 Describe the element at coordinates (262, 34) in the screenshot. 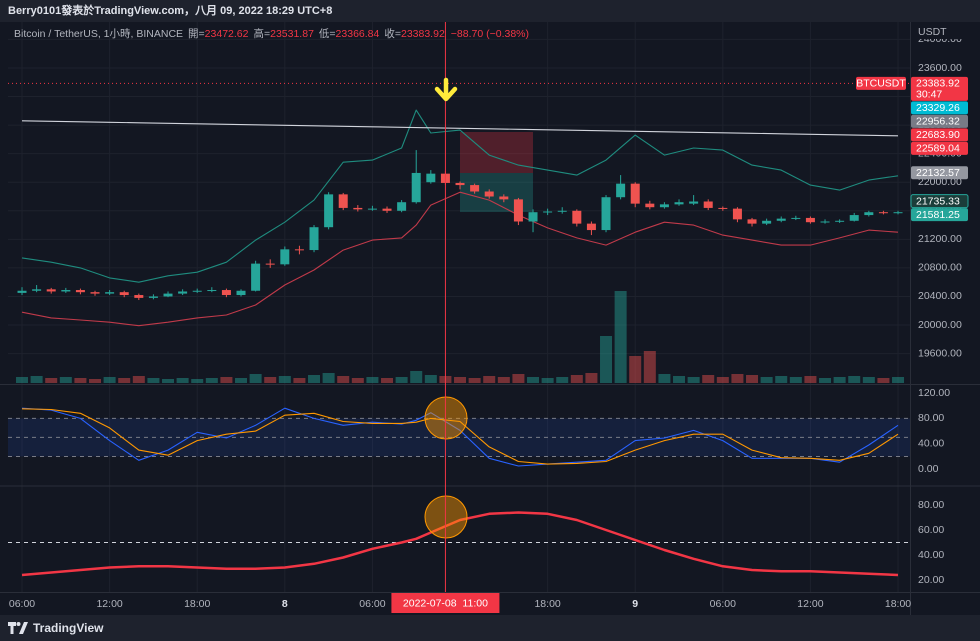

I see `legend-label: 高=` at that location.